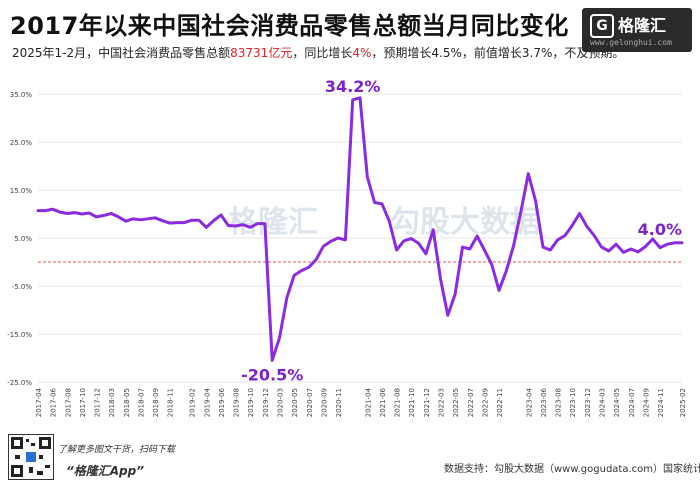  I want to click on x-tick-label: 2021-12, so click(427, 402).